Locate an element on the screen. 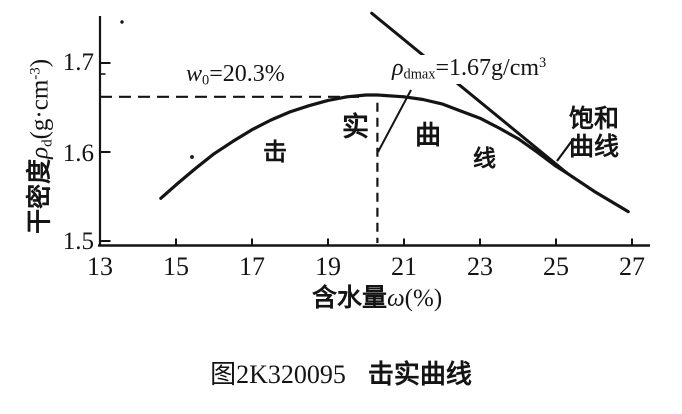  x-tick-label-23: 23 is located at coordinates (480, 266).